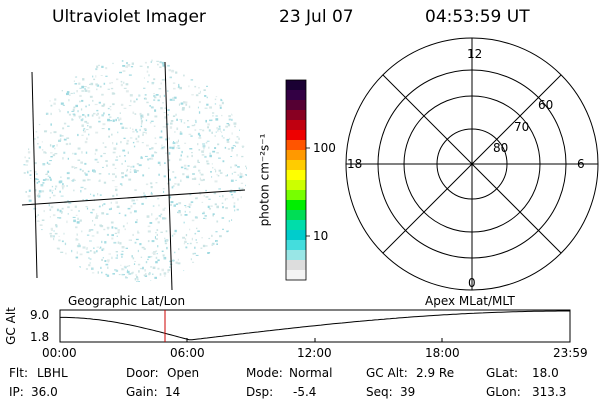 This screenshot has height=400, width=600. Describe the element at coordinates (324, 148) in the screenshot. I see `colorbar-tick-100: 100` at that location.